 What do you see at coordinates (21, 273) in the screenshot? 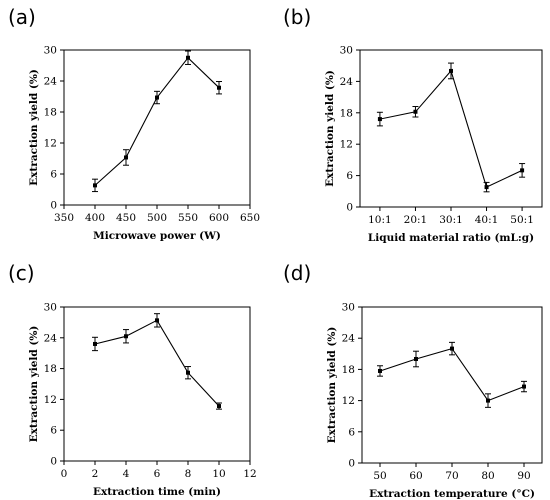
I see `panel-letter: (c)` at bounding box center [21, 273].